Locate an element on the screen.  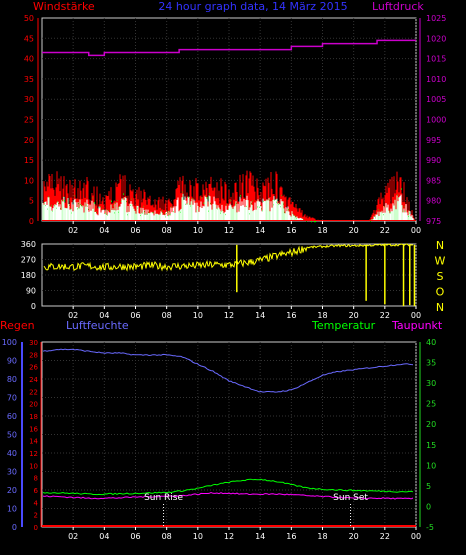
humidity-axis-tick-label: 70 is located at coordinates (12, 398).